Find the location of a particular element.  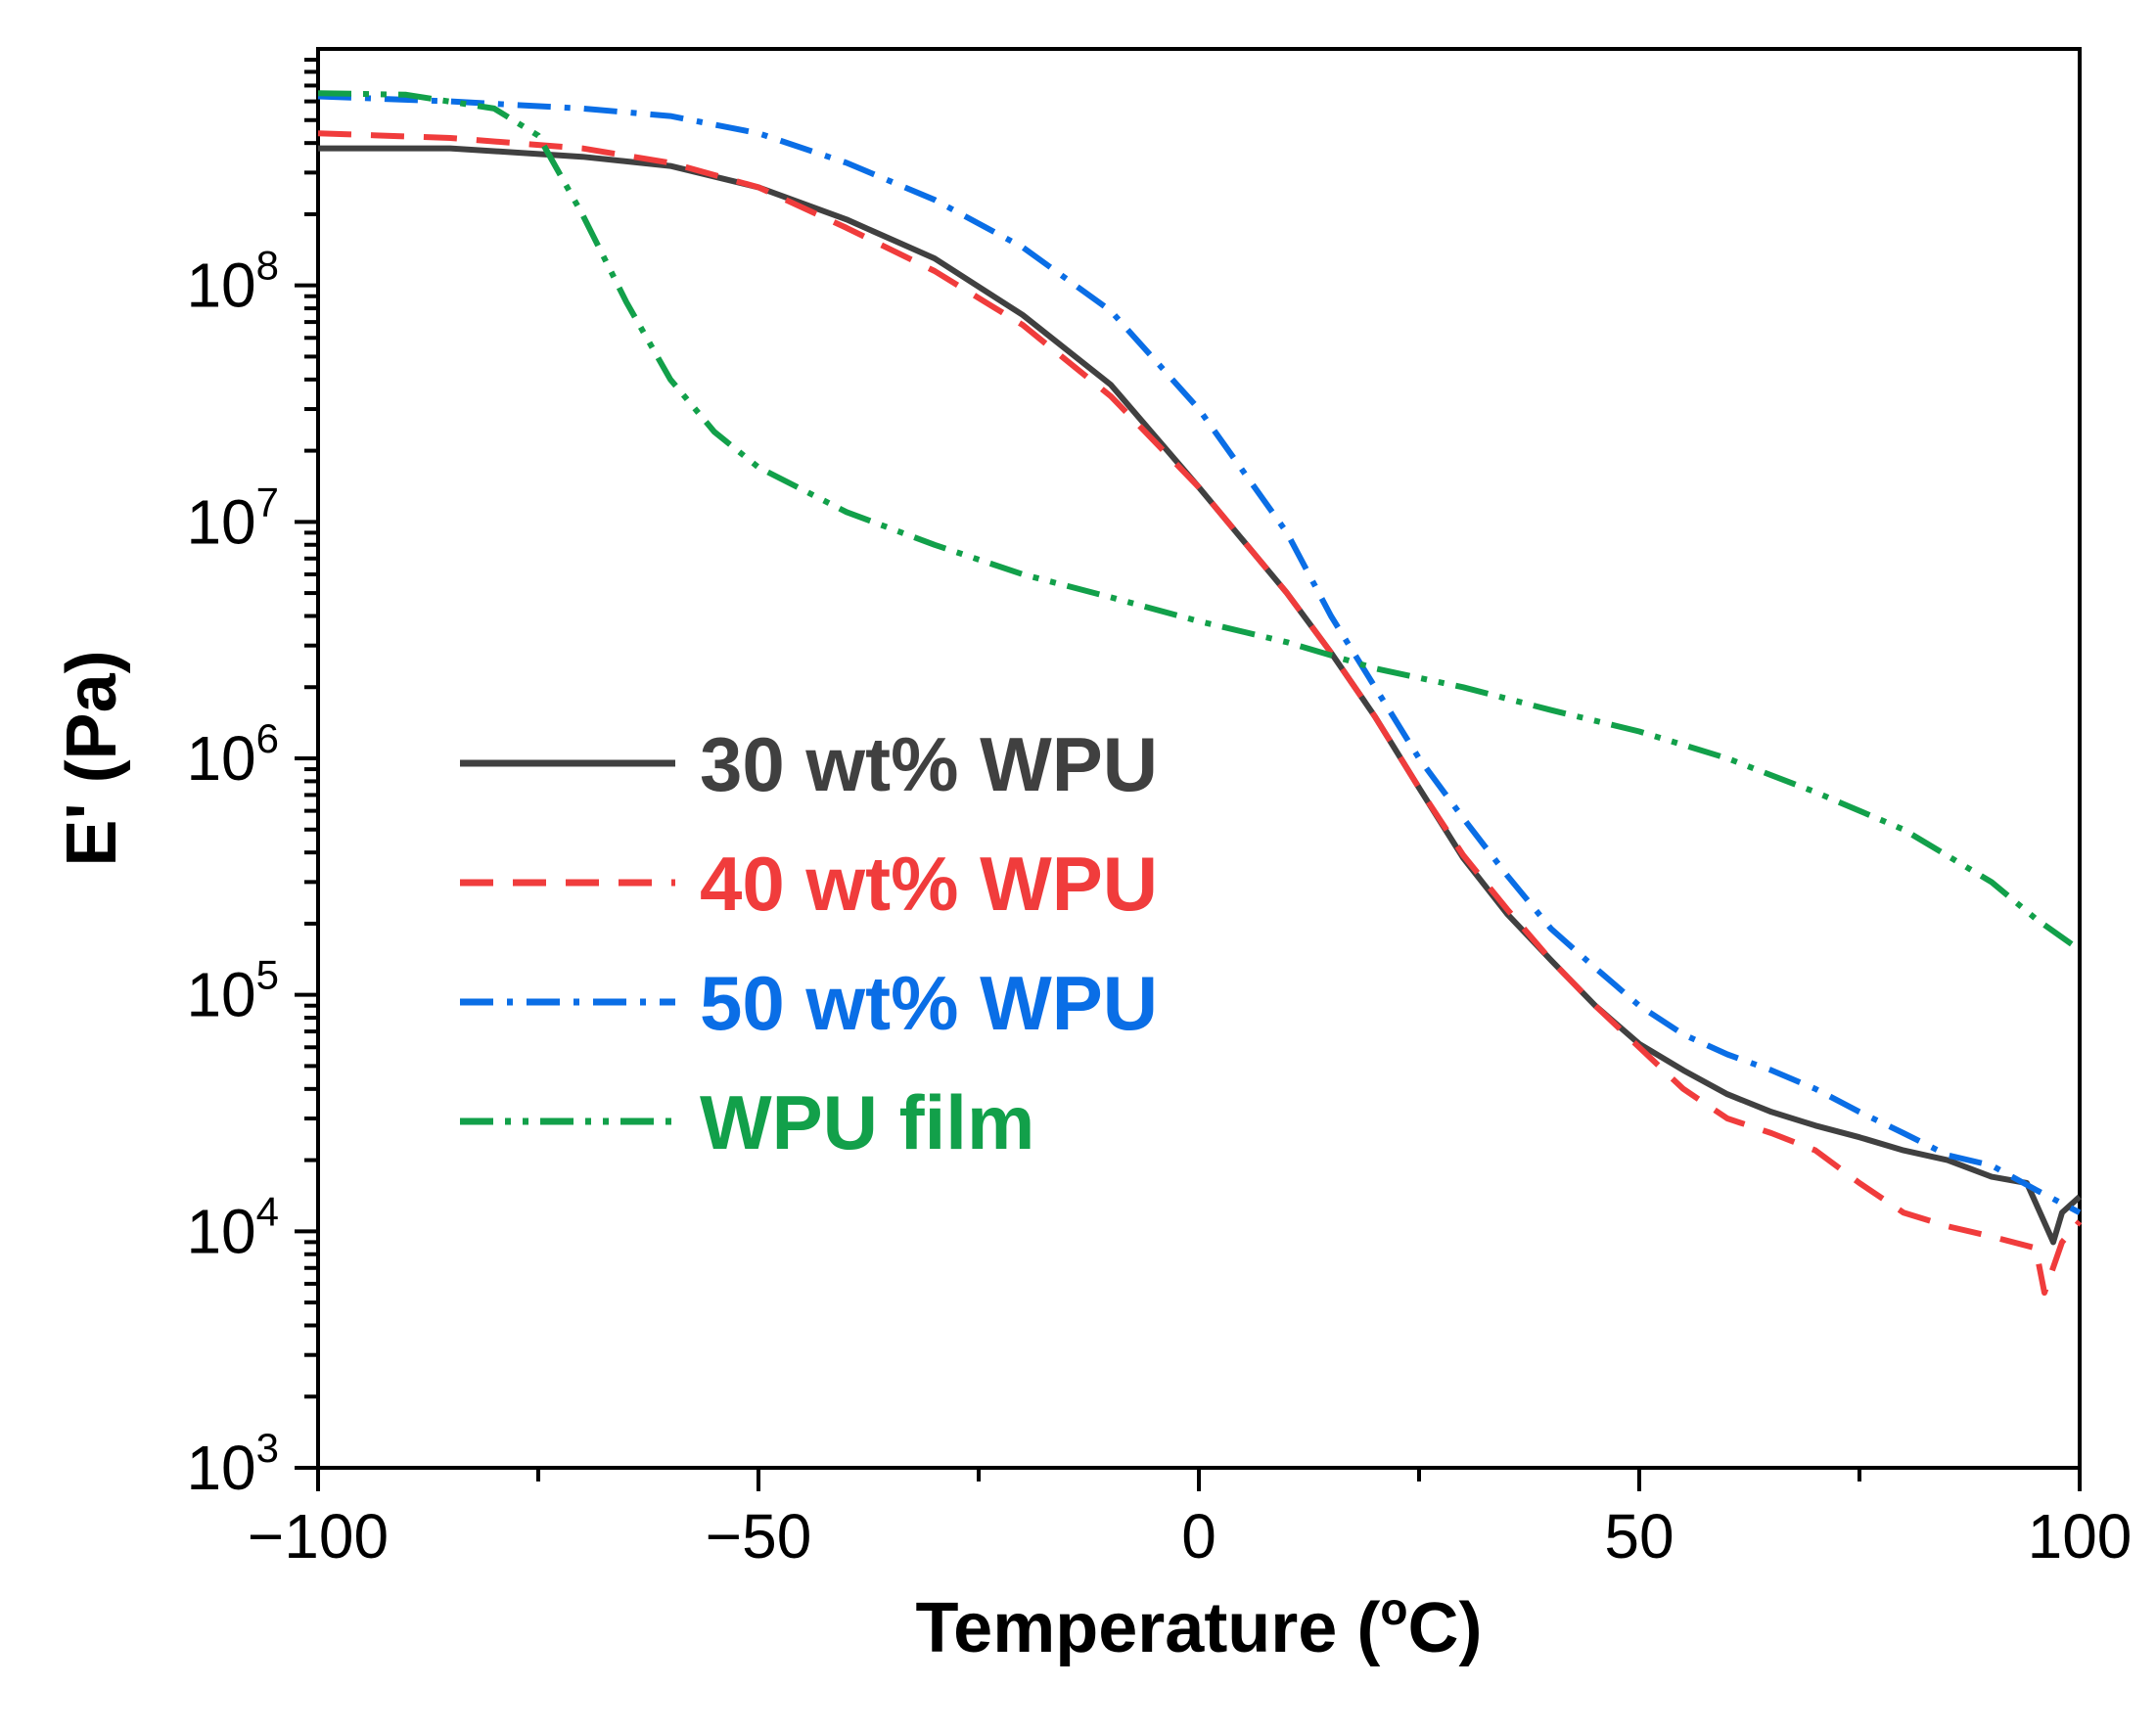

x-tick-label: 100 is located at coordinates (2080, 1536).